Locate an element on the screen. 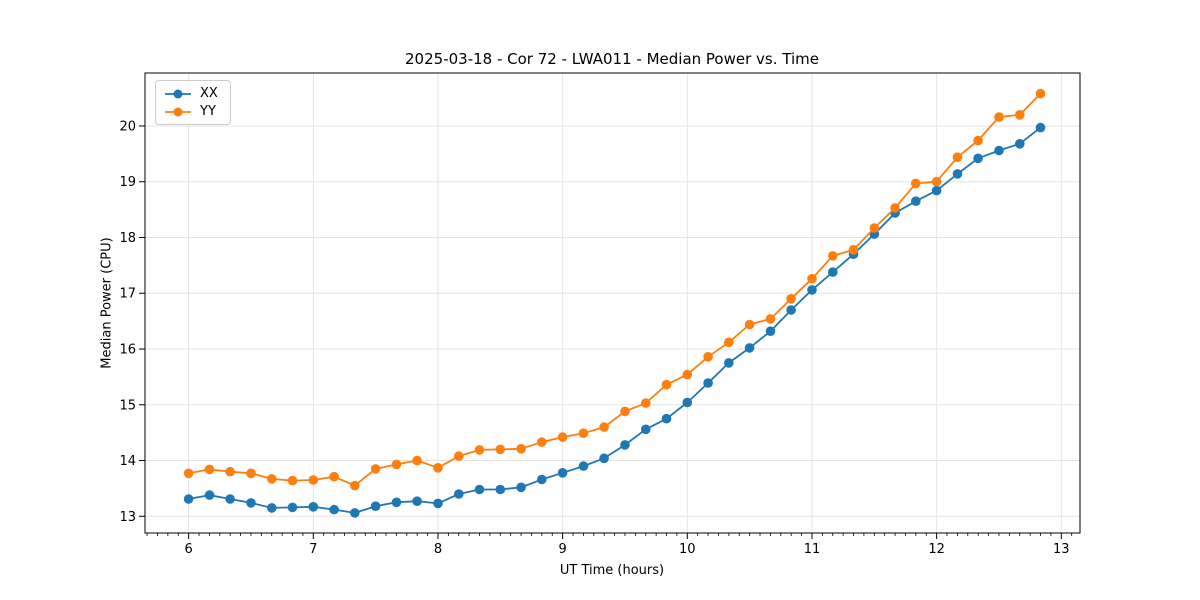 This screenshot has width=1200, height=600. xx-line-marker-icon is located at coordinates (178, 93).